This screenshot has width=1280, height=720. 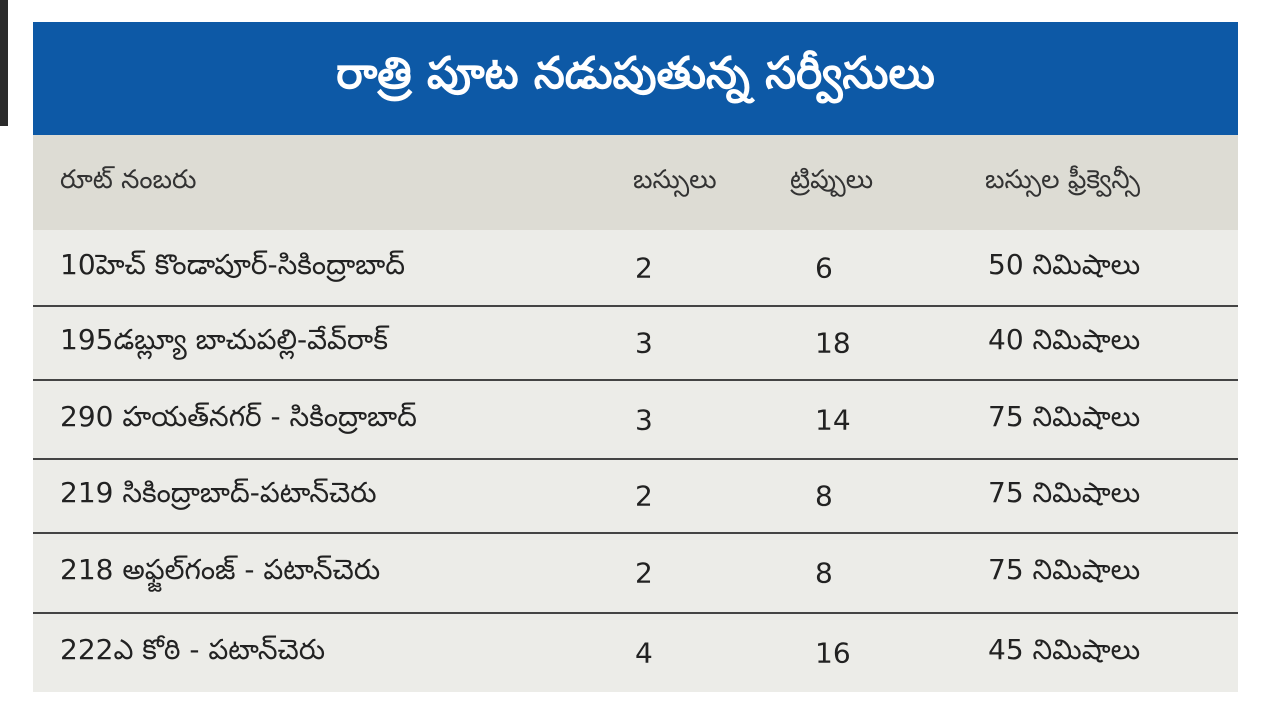 What do you see at coordinates (220, 569) in the screenshot?
I see `table-cell: 218 అఫ్జల్‌గంజ్ - పటాన్‌చెరు` at bounding box center [220, 569].